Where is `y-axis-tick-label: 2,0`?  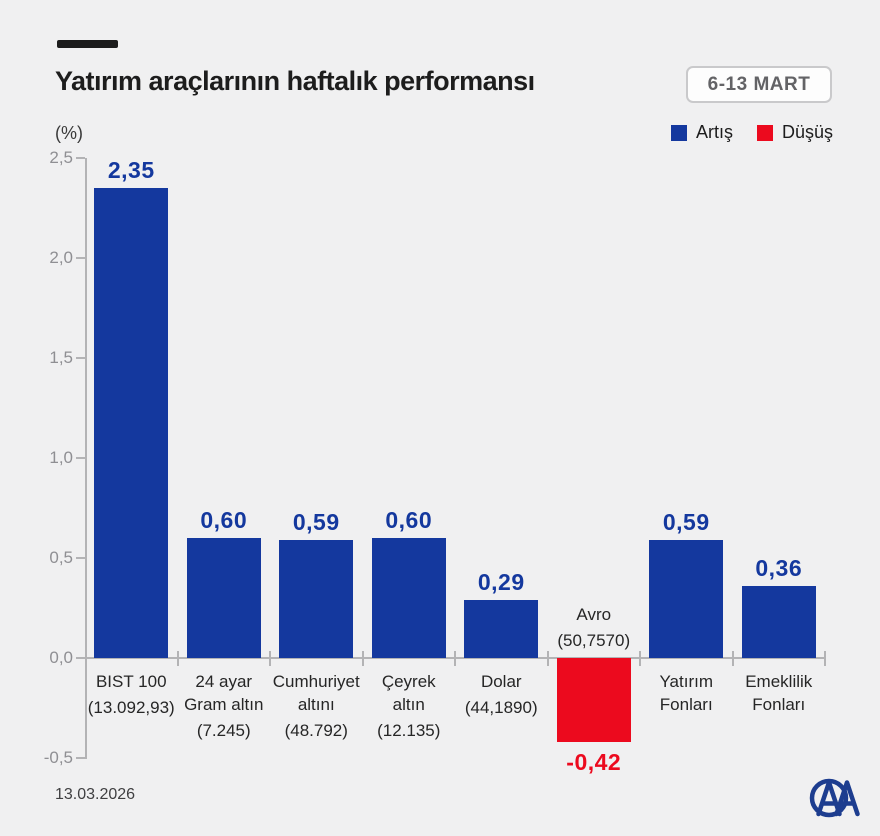 y-axis-tick-label: 2,0 is located at coordinates (61, 257).